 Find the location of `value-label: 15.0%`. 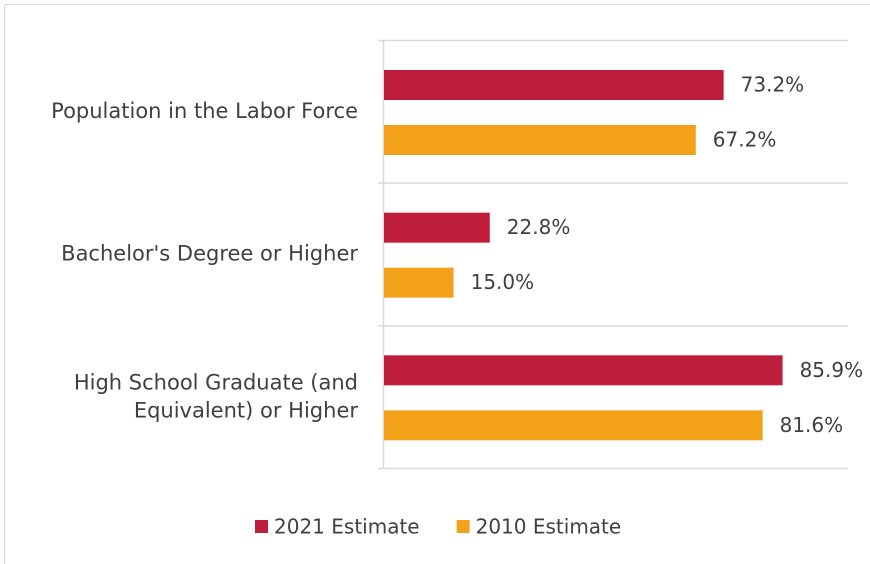

value-label: 15.0% is located at coordinates (503, 282).